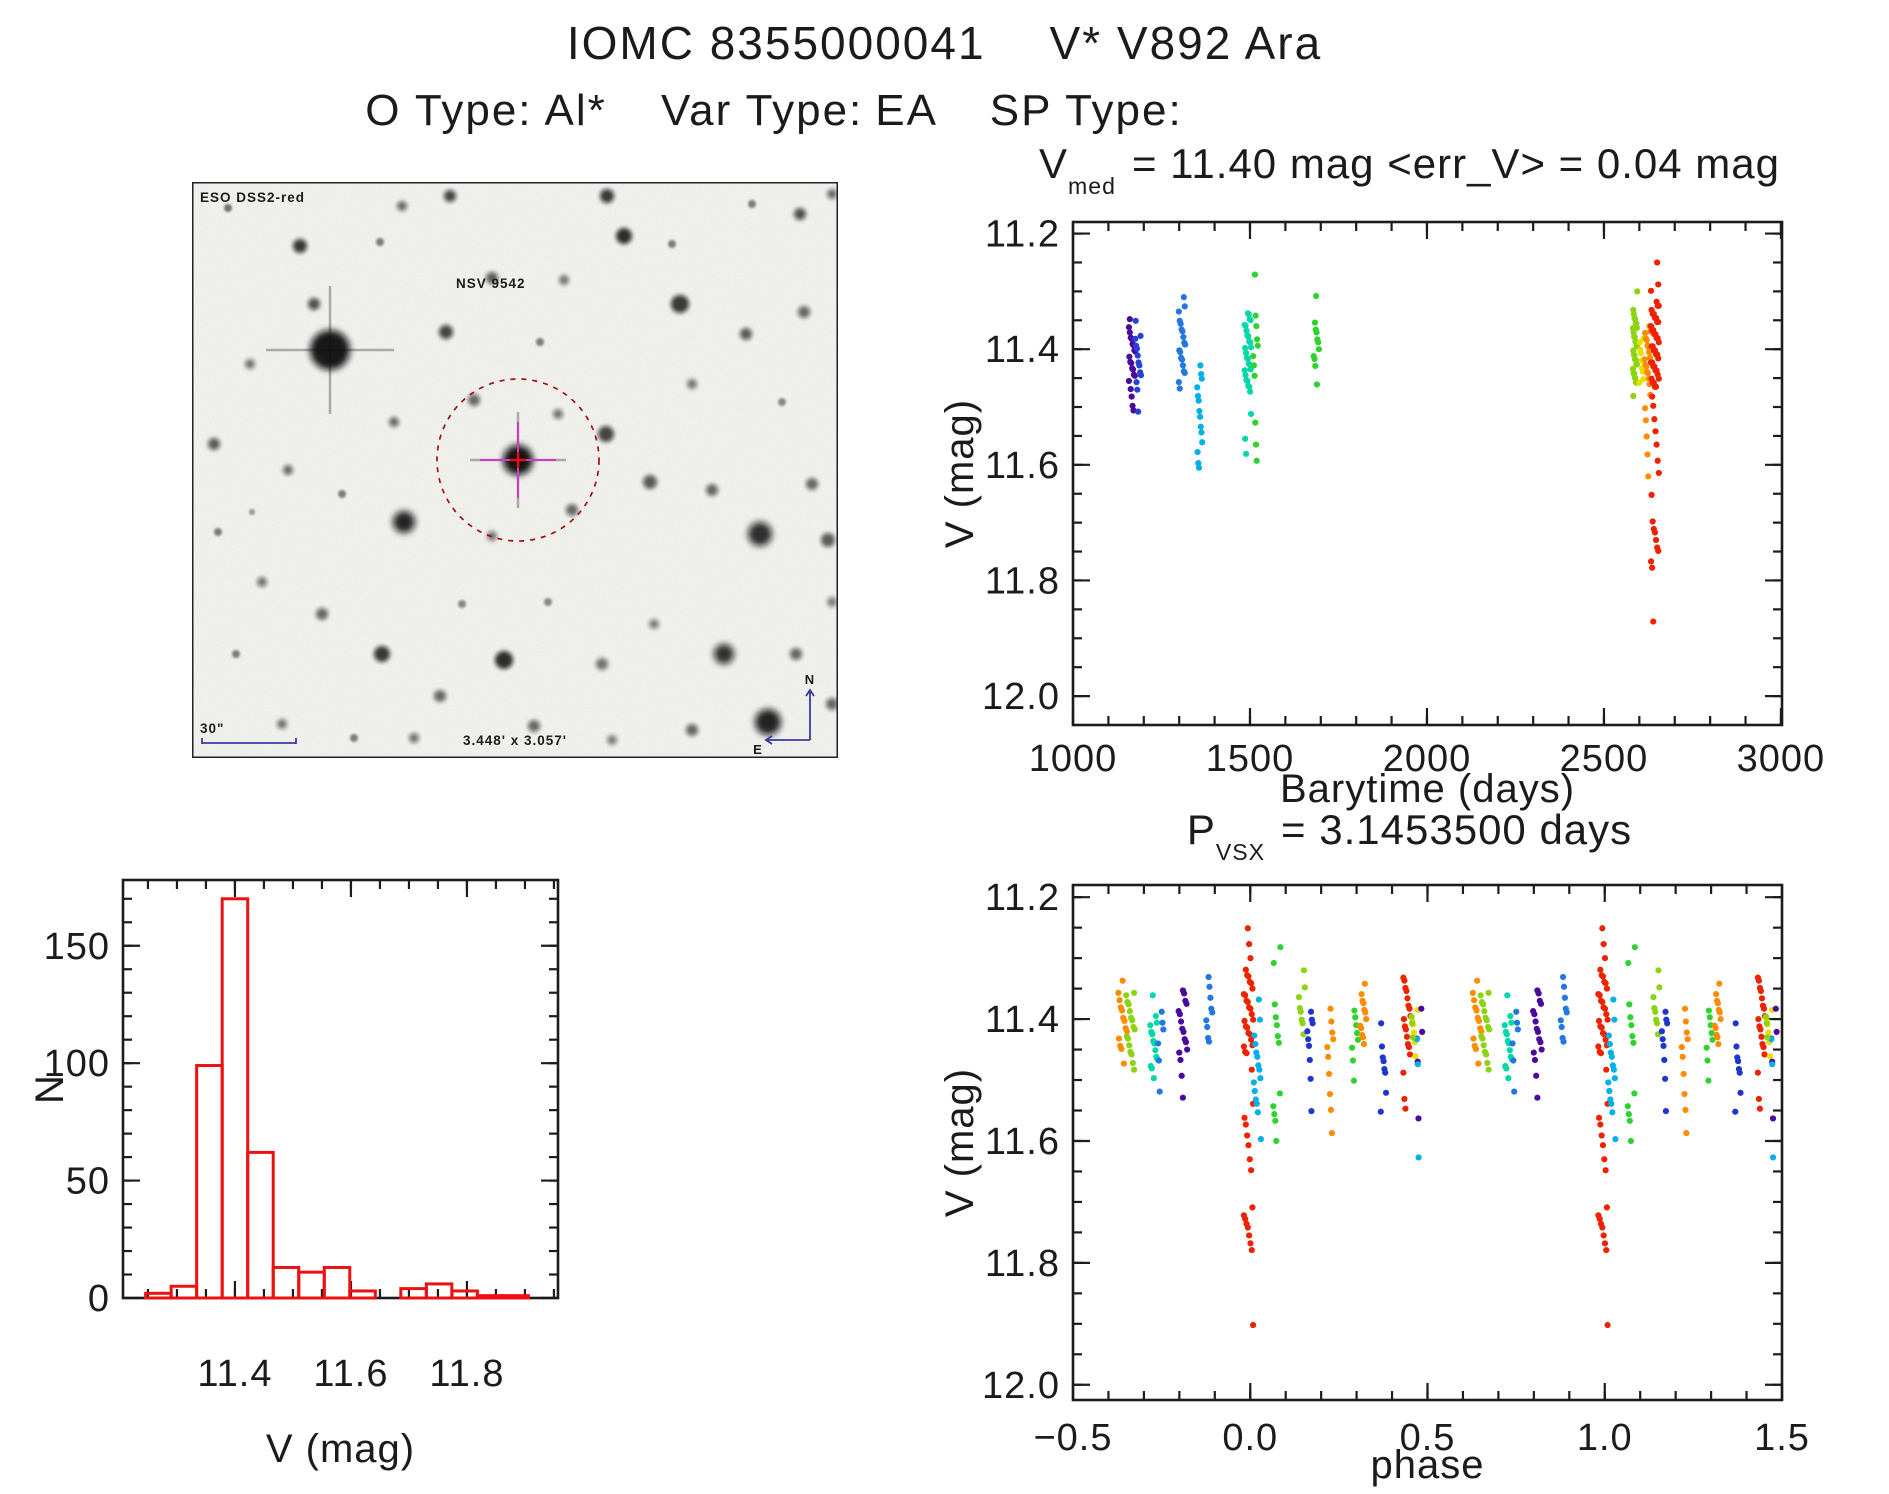  I want to click on y-tick-label: 100, so click(77, 1064).